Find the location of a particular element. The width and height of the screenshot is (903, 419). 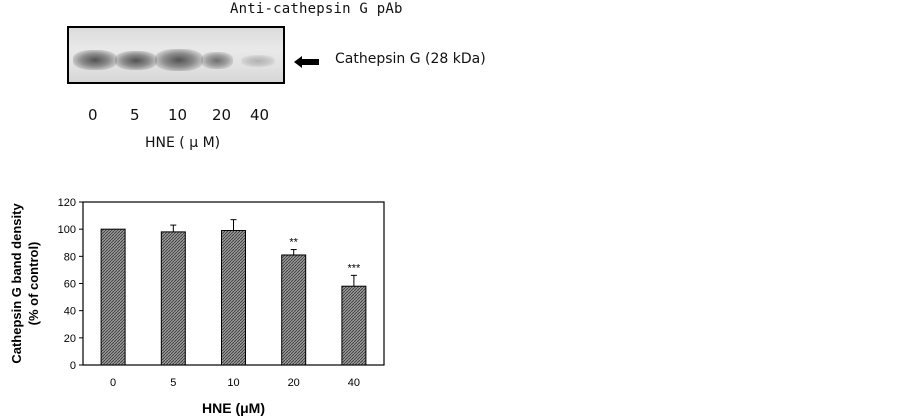

y-tick-label: 60 is located at coordinates (70, 285).